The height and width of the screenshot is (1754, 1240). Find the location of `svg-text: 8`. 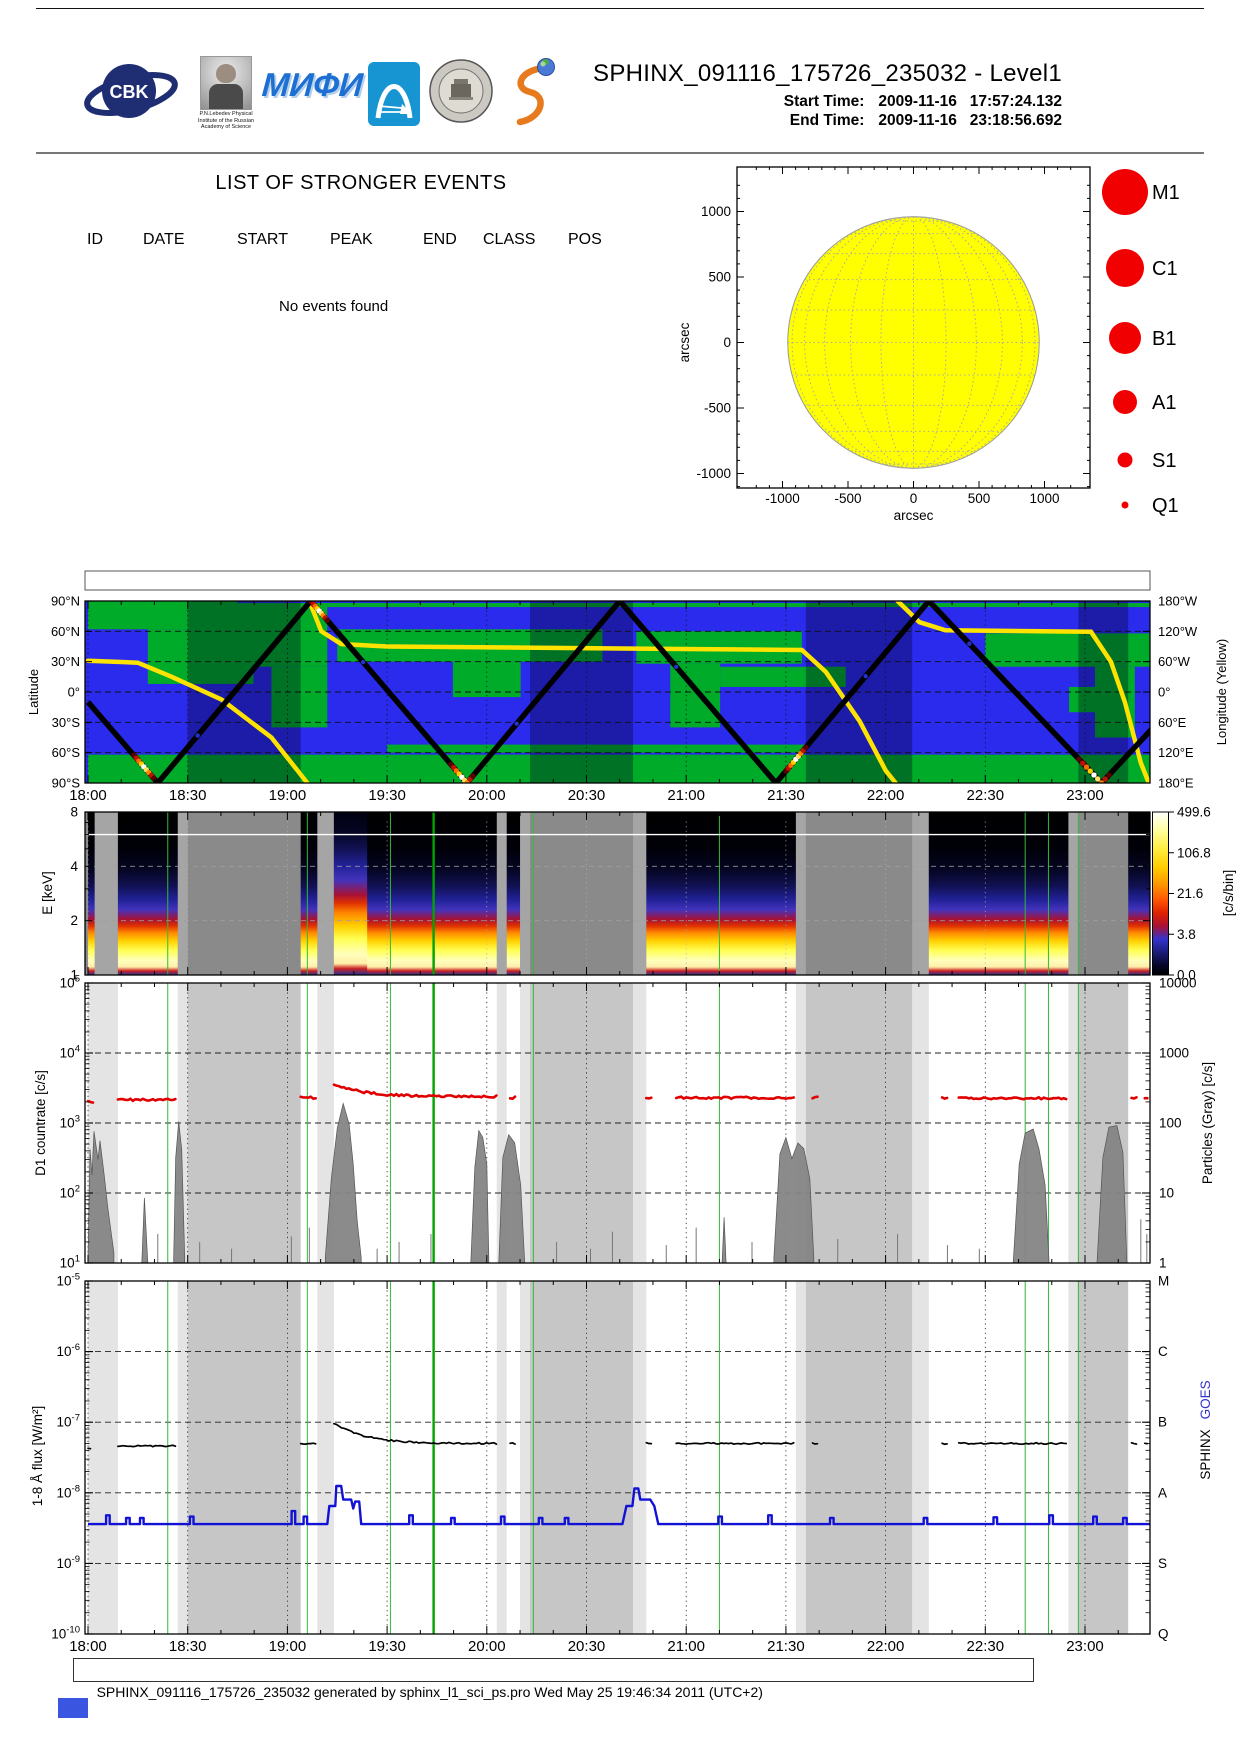

svg-text: 8 is located at coordinates (74, 812).